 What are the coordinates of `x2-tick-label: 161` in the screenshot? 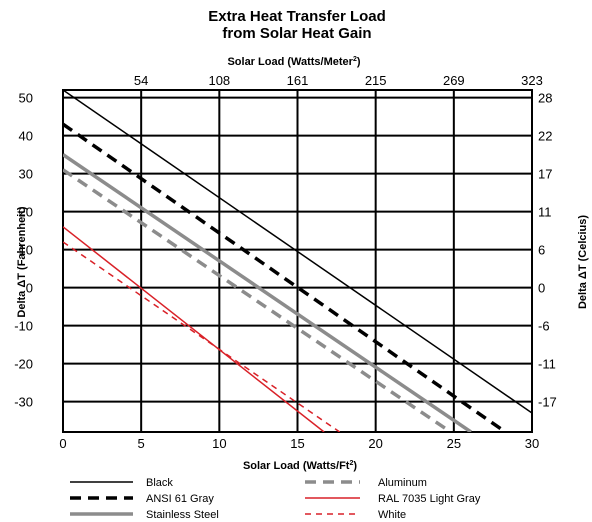 It's located at (298, 80).